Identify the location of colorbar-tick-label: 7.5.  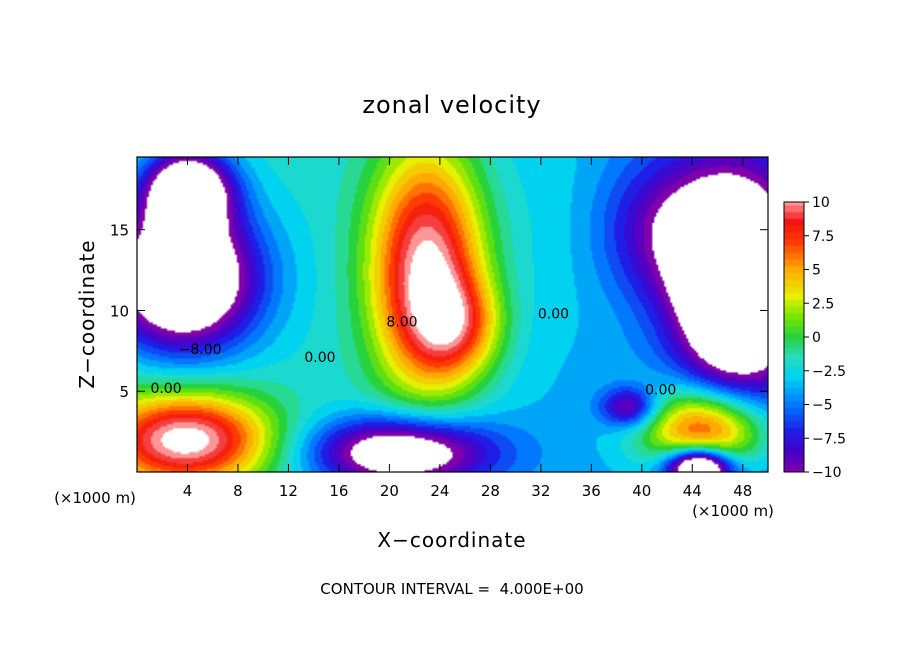
(823, 237).